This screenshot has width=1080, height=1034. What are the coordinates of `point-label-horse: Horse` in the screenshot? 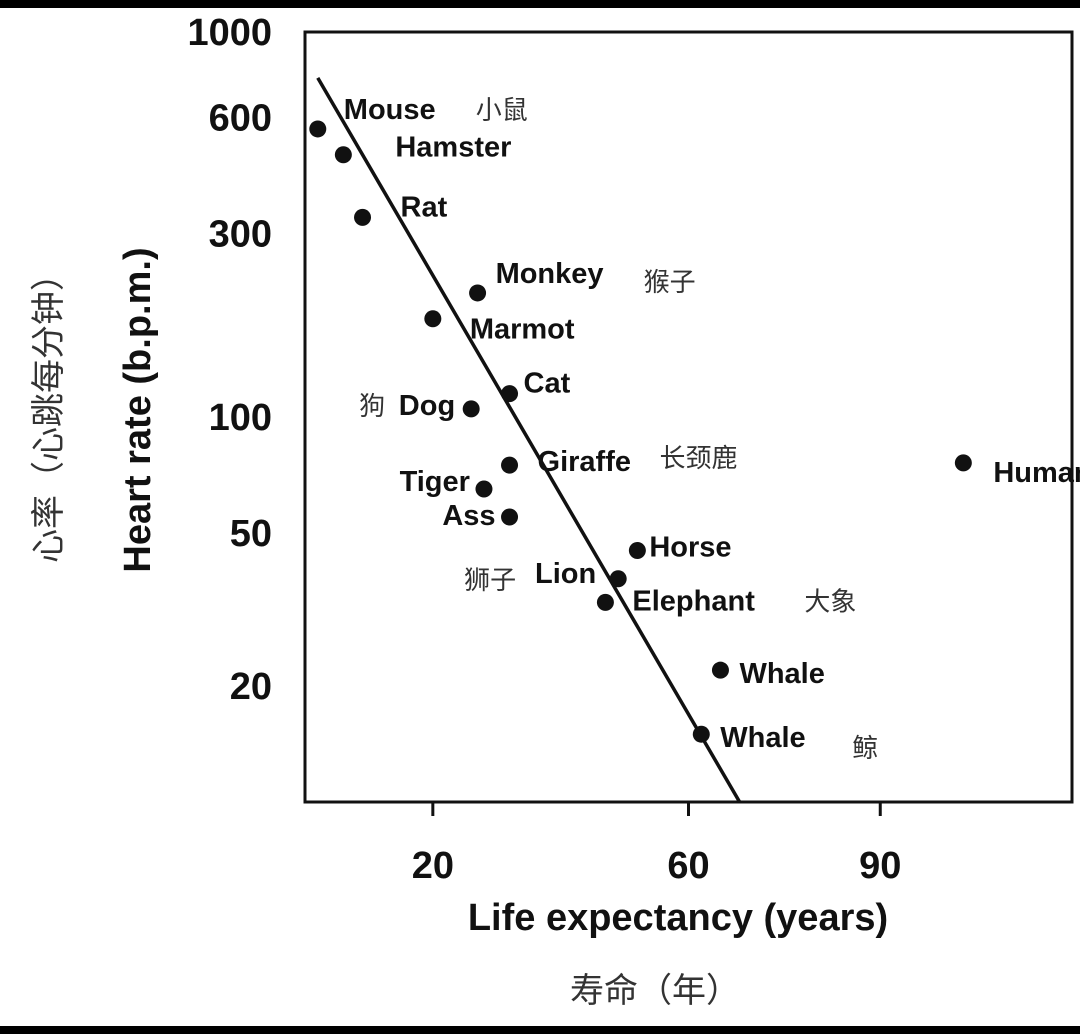 It's located at (690, 548).